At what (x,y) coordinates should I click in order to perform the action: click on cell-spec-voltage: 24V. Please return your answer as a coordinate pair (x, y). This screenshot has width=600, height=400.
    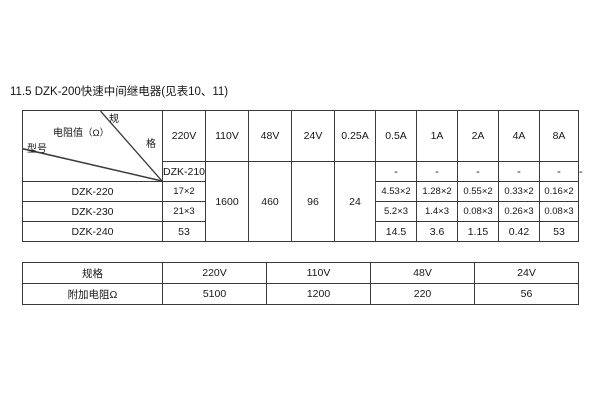
    Looking at the image, I should click on (526, 273).